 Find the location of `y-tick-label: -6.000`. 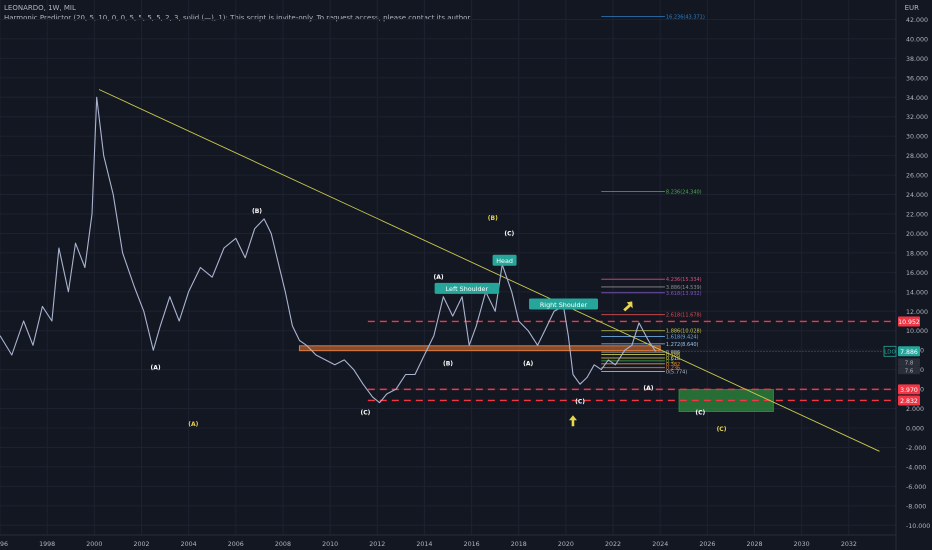

y-tick-label: -6.000 is located at coordinates (916, 487).